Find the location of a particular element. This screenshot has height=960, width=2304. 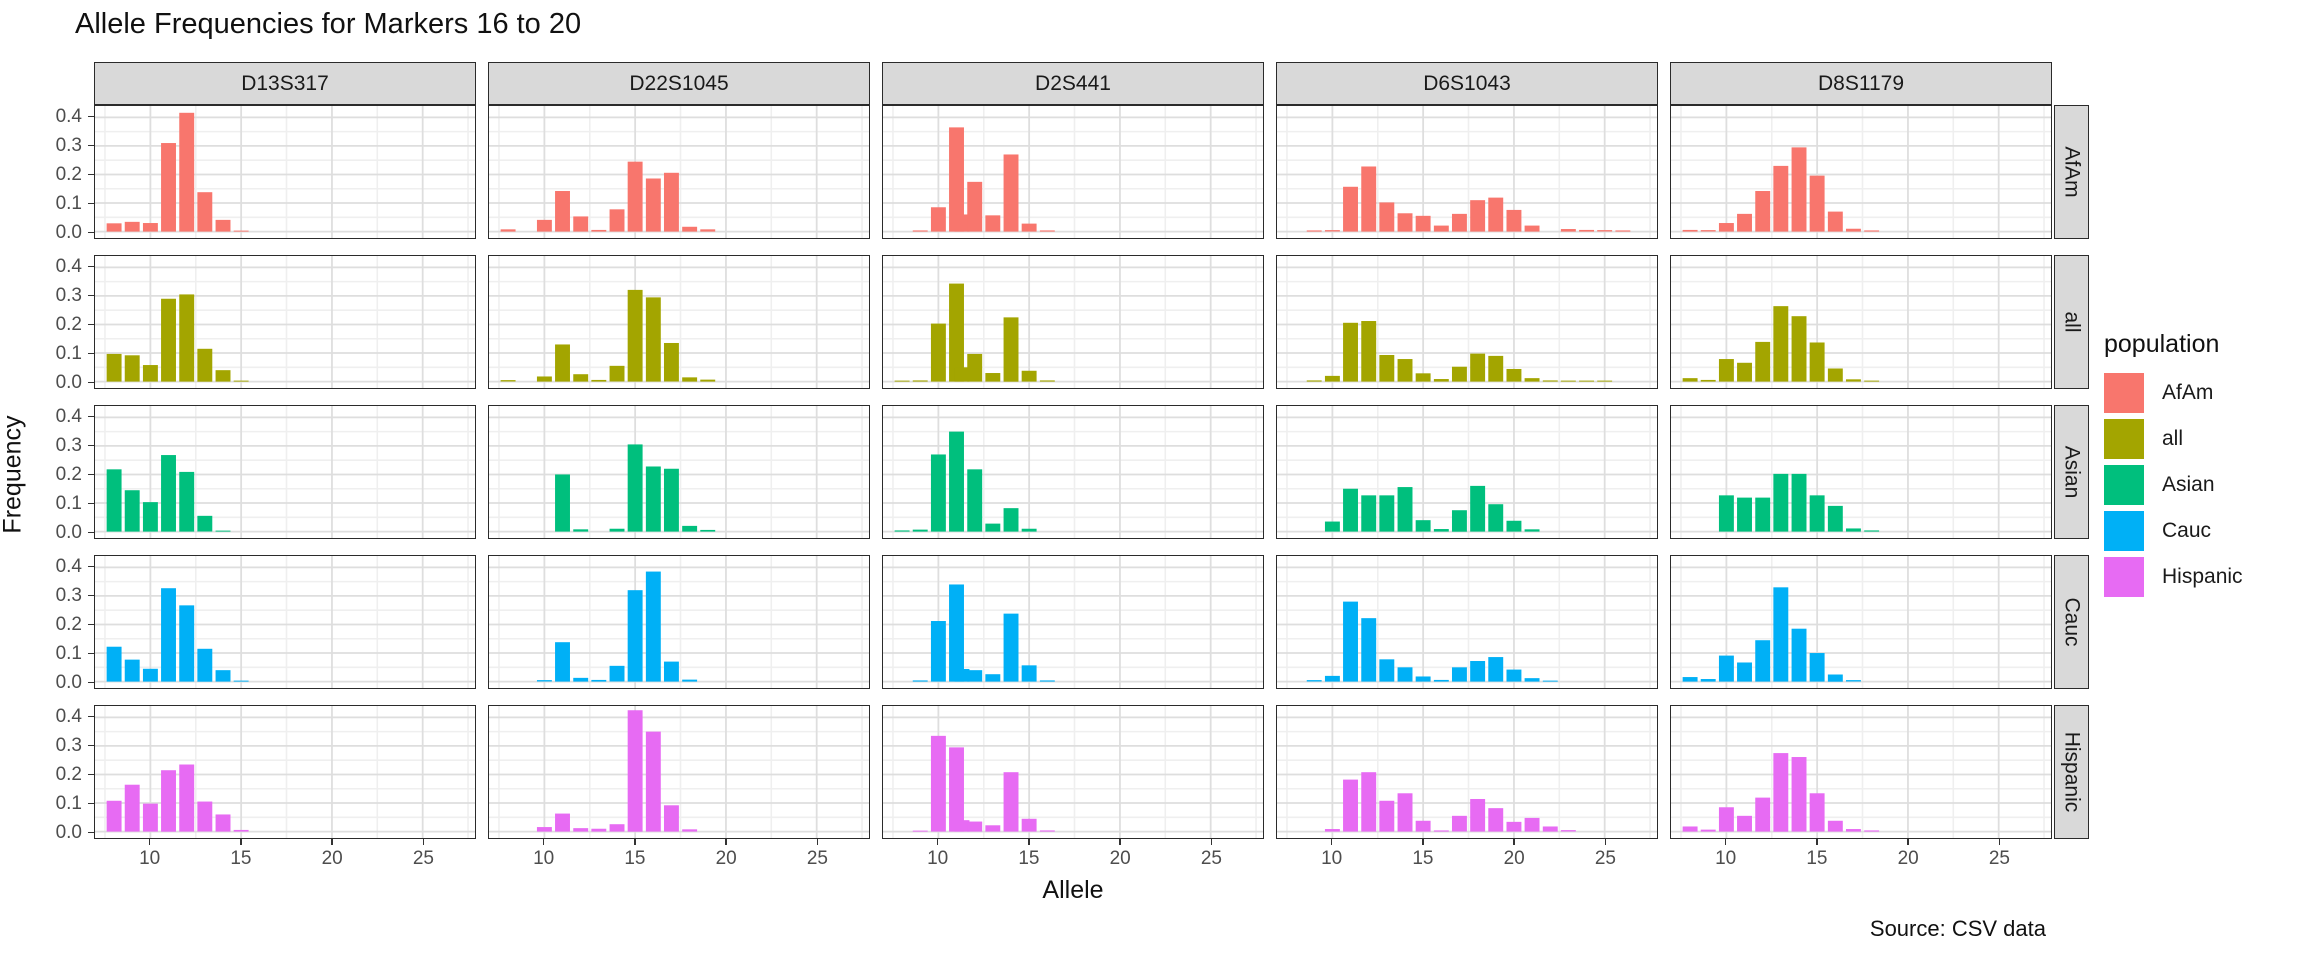

facet-panel-D13S317-AfAm is located at coordinates (285, 172).